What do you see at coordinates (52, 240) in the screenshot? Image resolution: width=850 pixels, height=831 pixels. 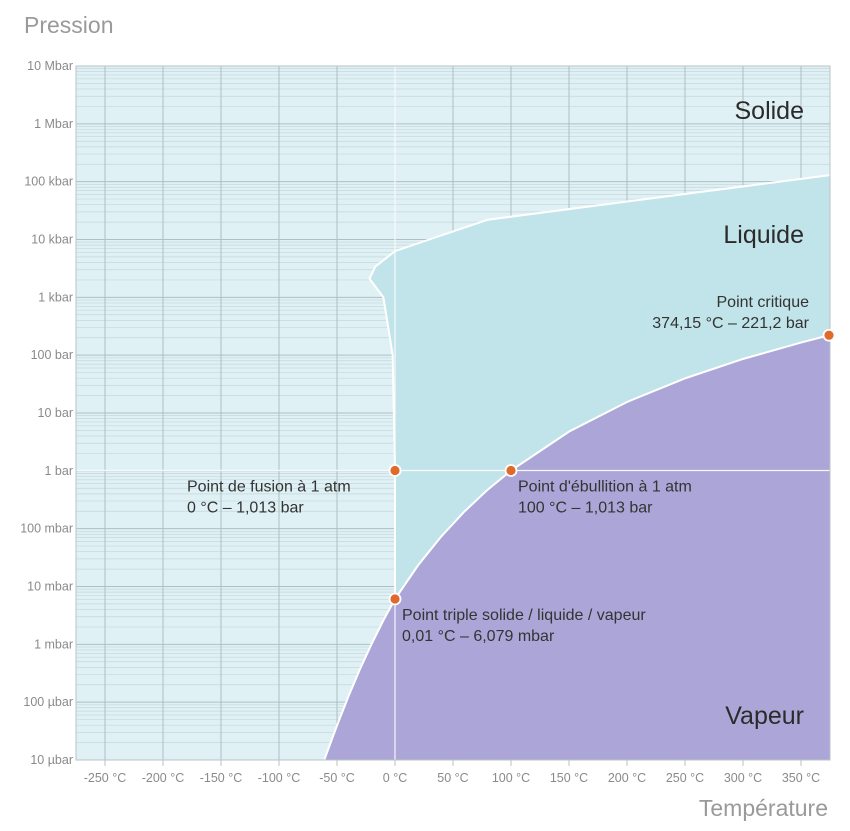 I see `y-tick-label: 10 kbar` at bounding box center [52, 240].